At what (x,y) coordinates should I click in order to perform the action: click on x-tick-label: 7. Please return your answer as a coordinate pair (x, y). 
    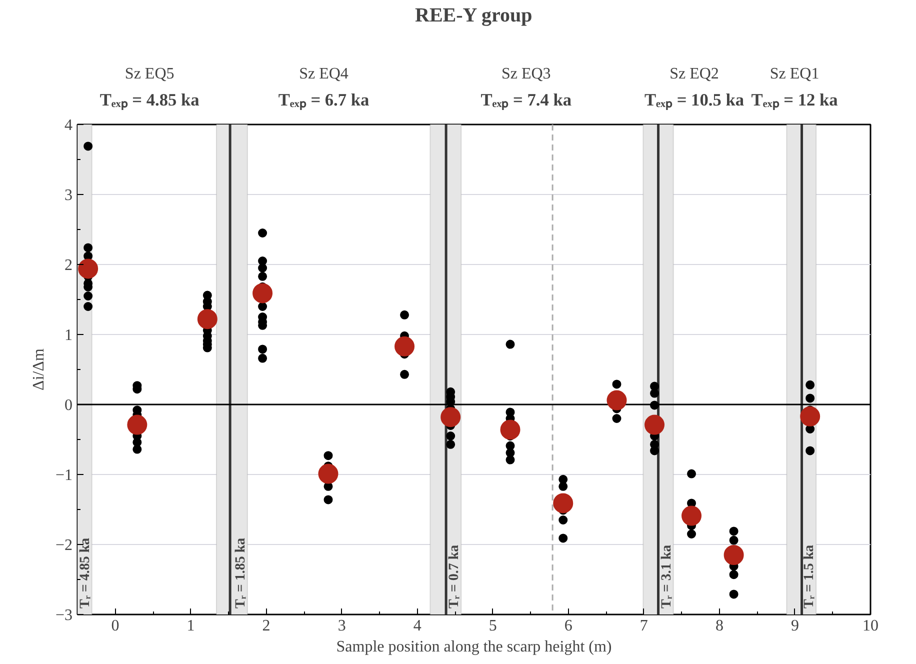
    Looking at the image, I should click on (644, 626).